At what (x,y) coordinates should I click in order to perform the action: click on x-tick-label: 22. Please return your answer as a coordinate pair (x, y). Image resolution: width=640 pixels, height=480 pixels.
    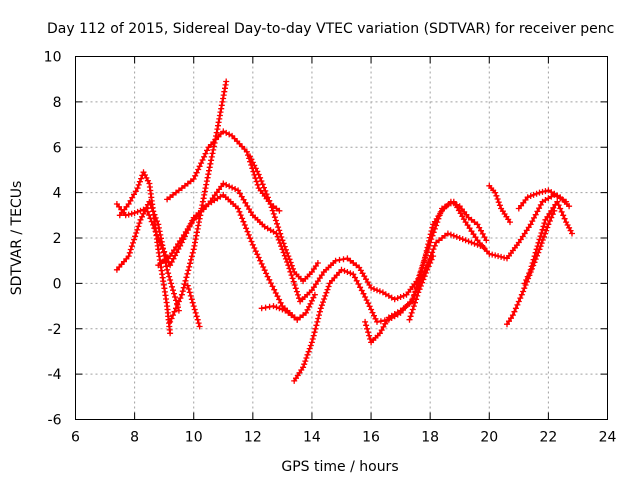
    Looking at the image, I should click on (548, 438).